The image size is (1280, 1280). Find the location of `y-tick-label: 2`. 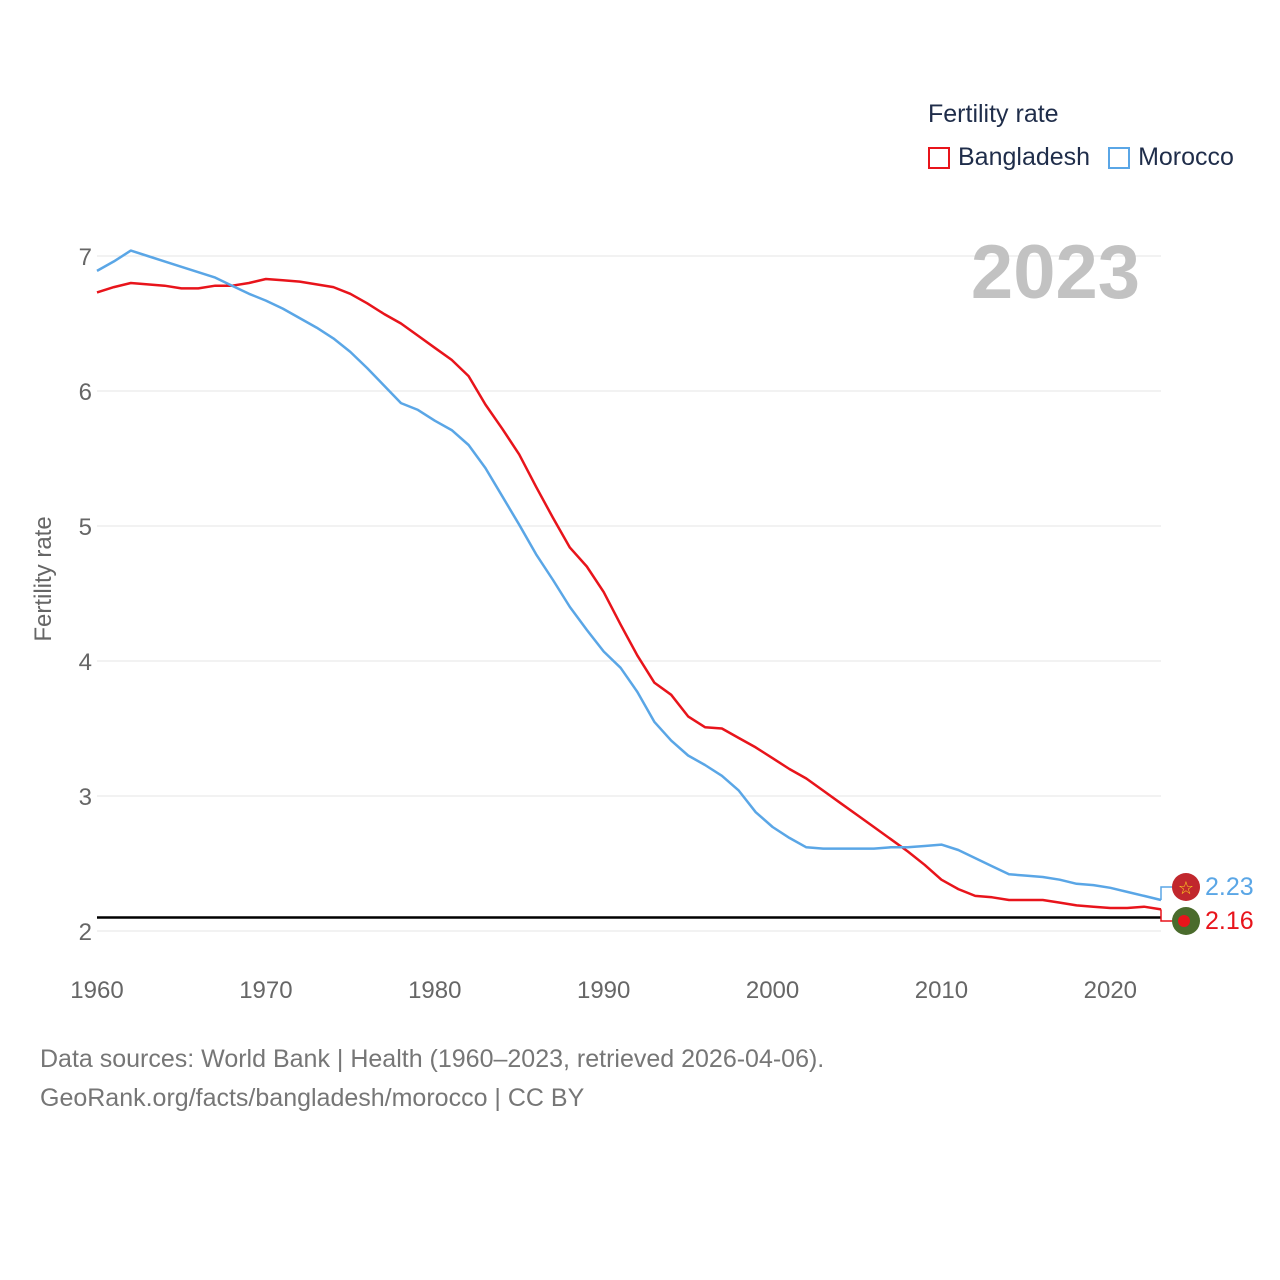

y-tick-label: 2 is located at coordinates (85, 932).